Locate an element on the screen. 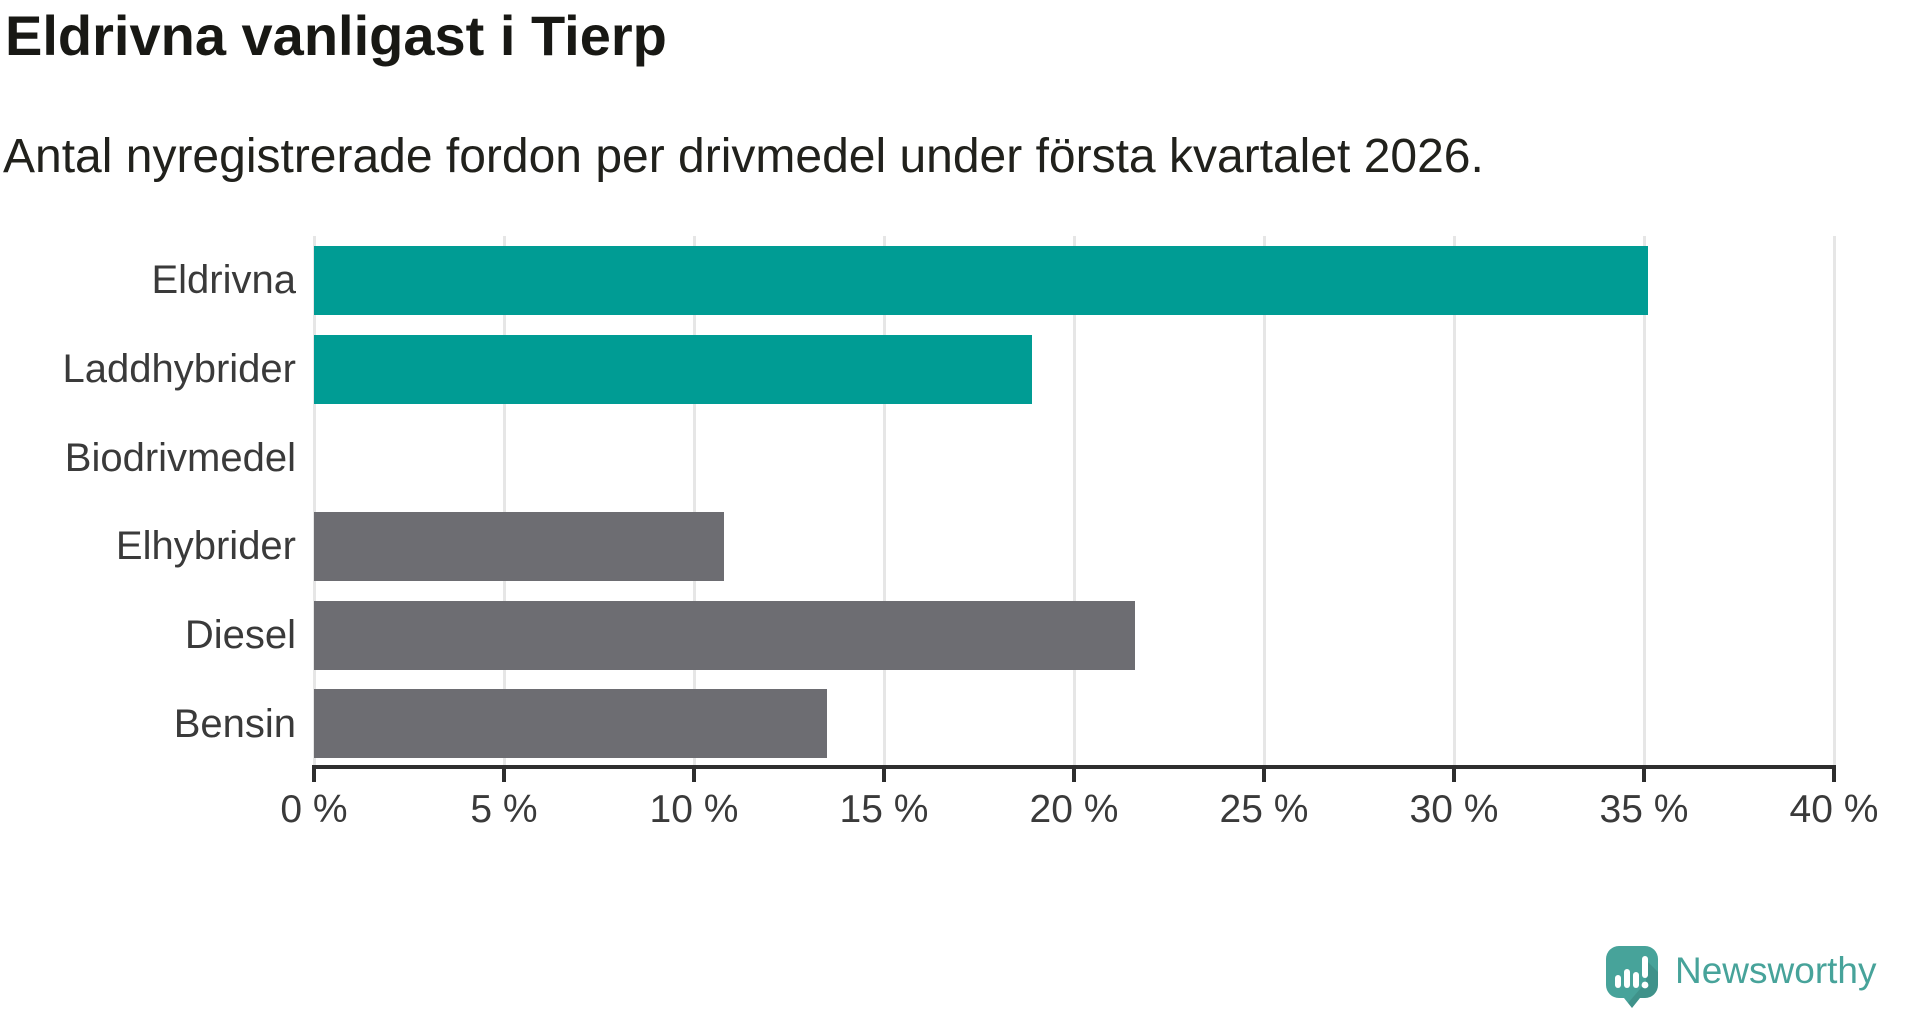  x-axis-tick-label: 25 % is located at coordinates (1264, 809).